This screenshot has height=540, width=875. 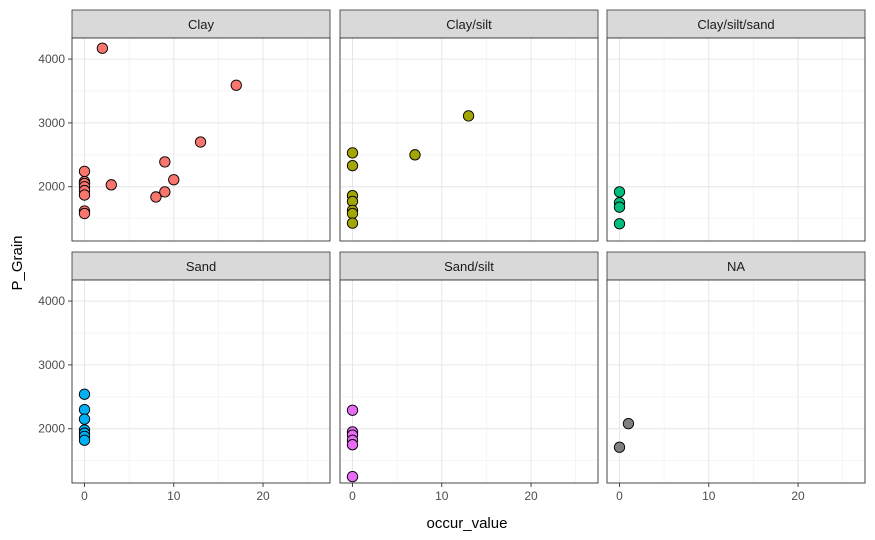 What do you see at coordinates (467, 523) in the screenshot?
I see `x-axis-title: occur_value` at bounding box center [467, 523].